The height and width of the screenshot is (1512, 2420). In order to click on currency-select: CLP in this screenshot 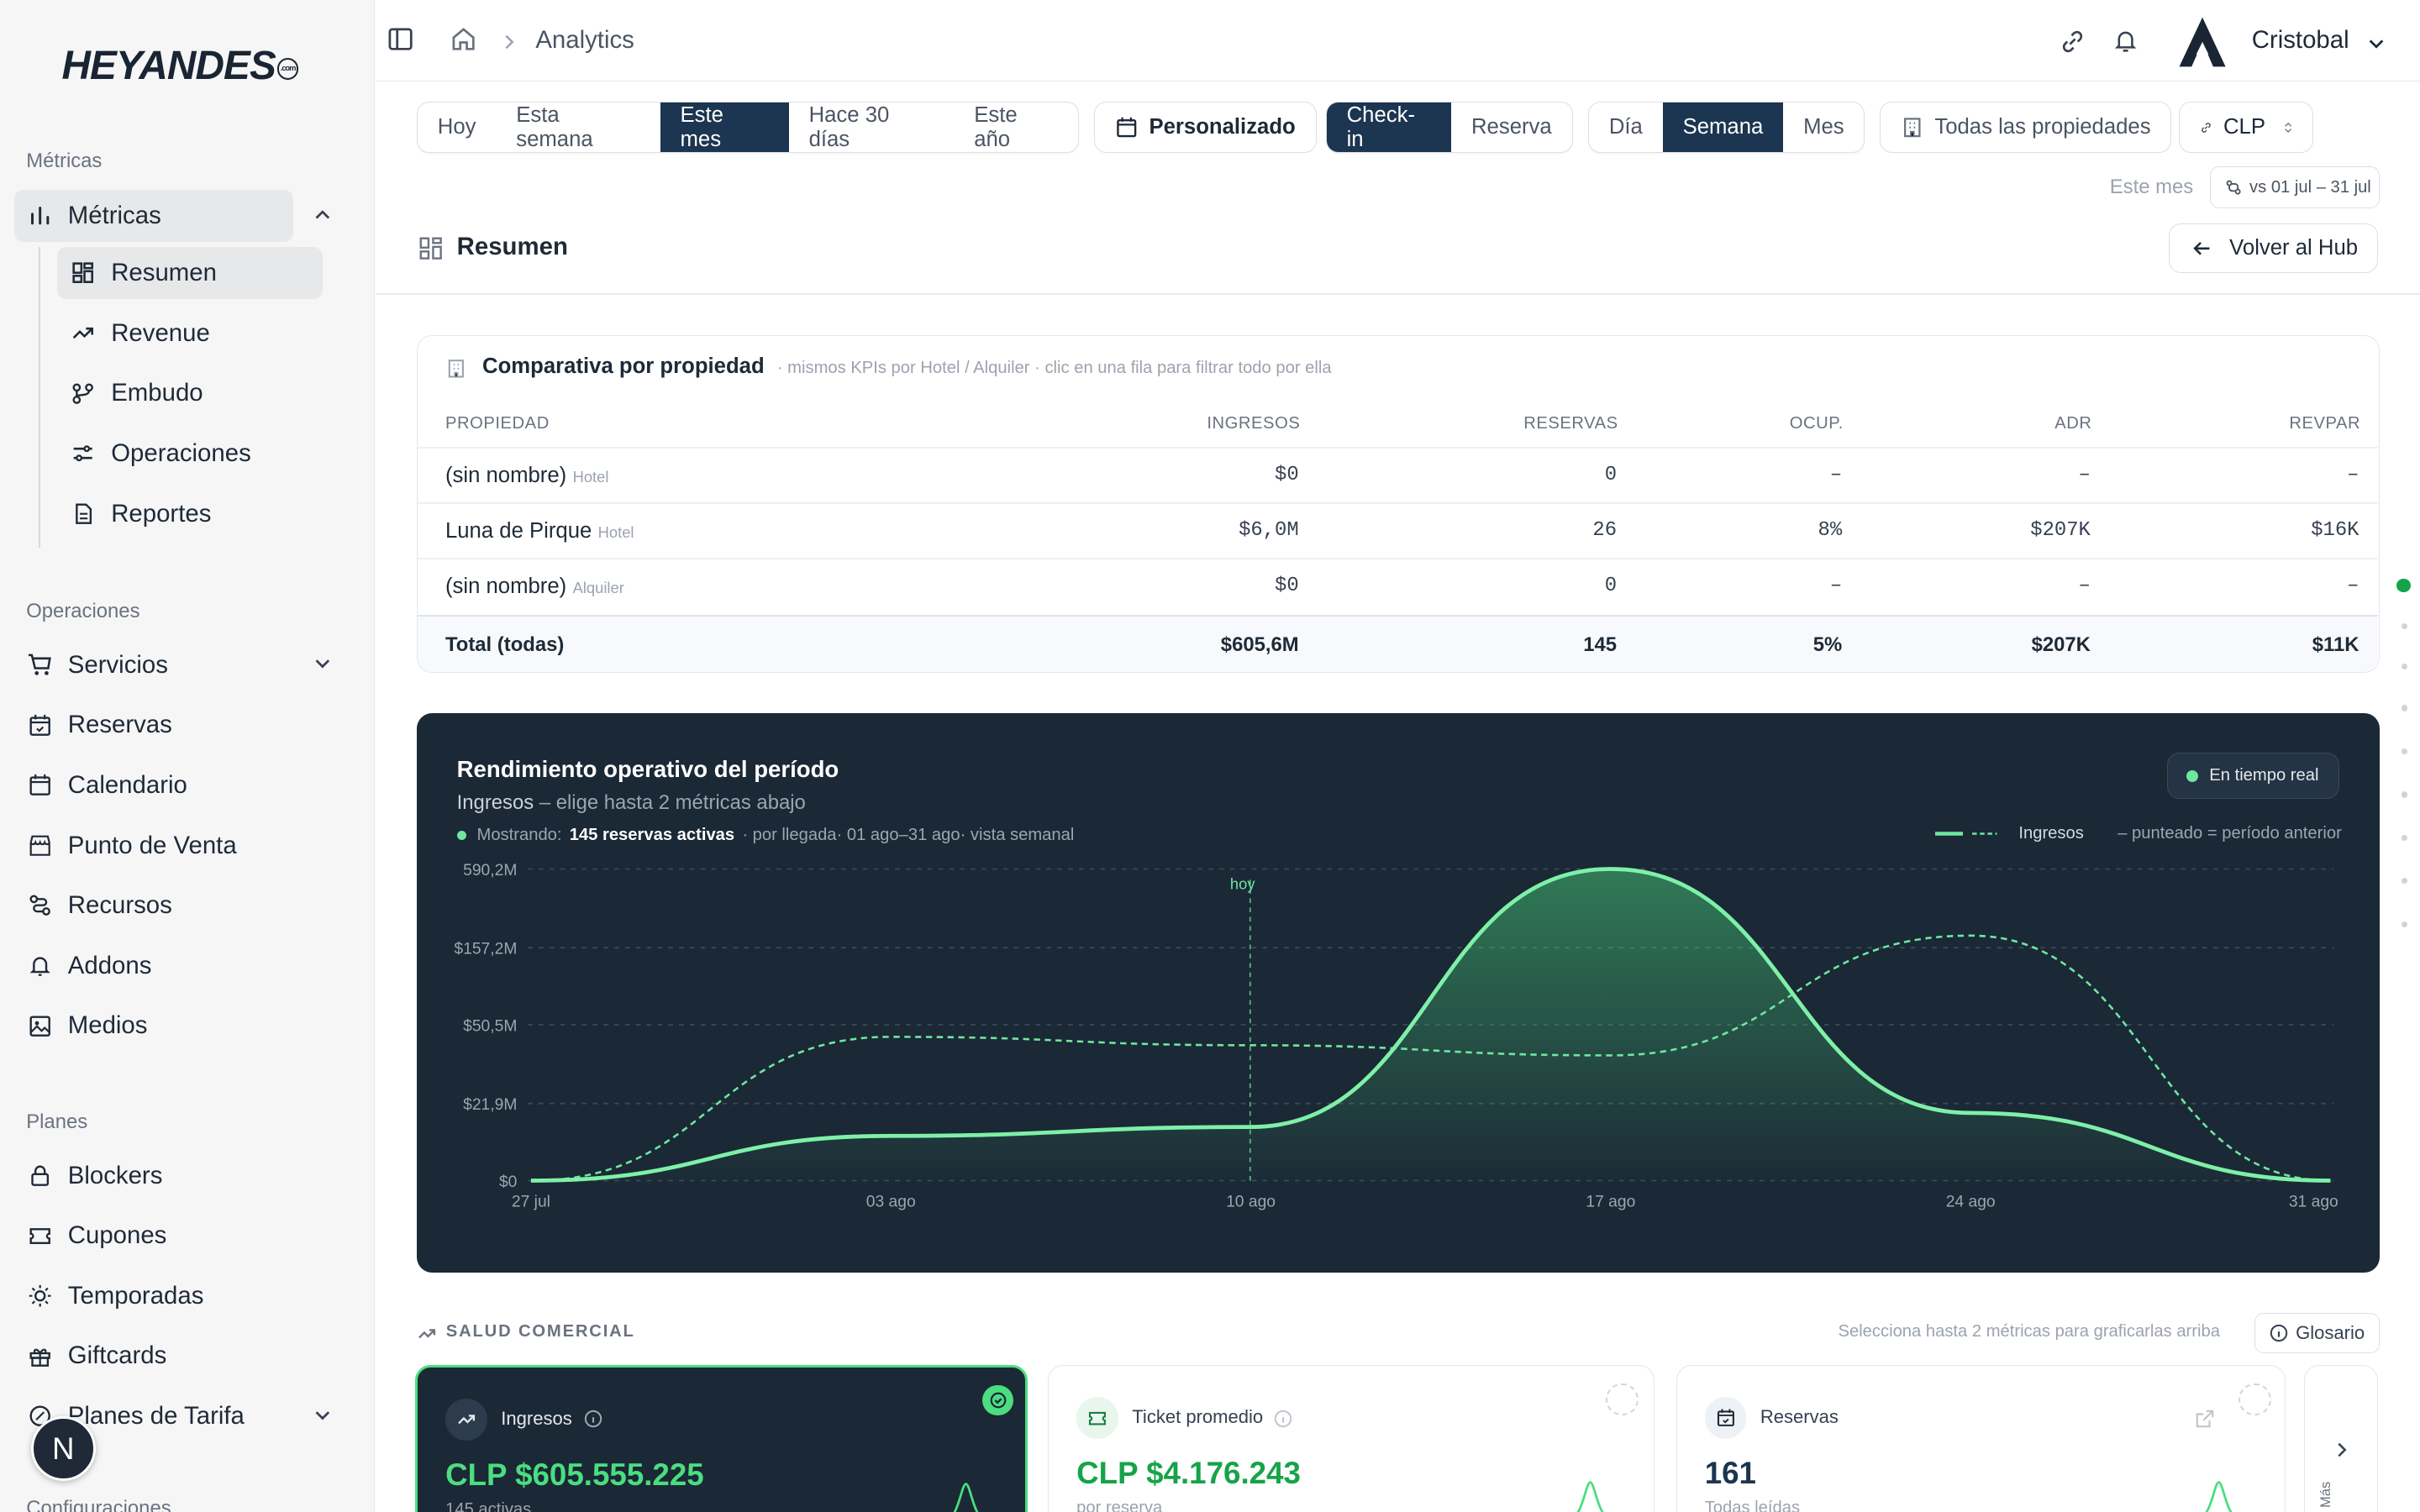, I will do `click(2246, 127)`.